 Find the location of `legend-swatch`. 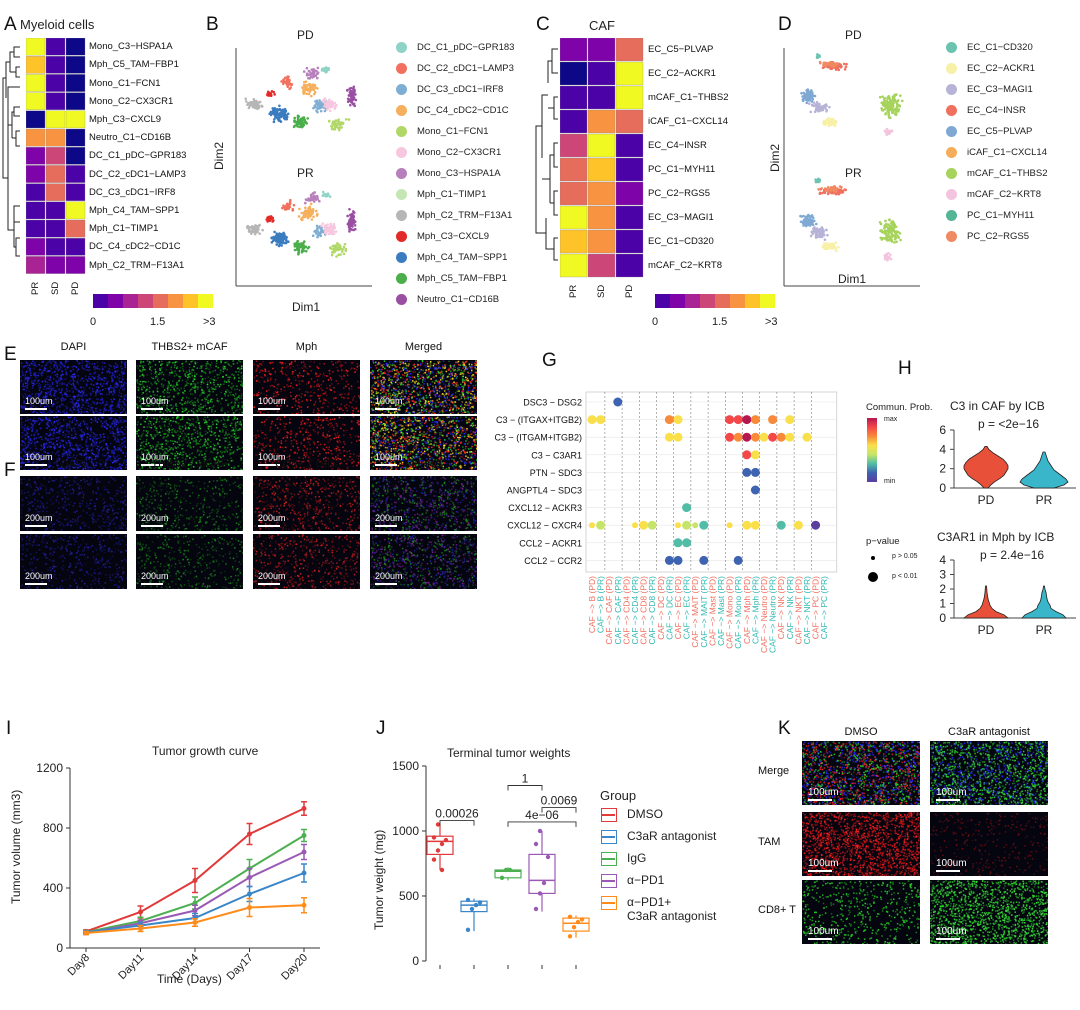

legend-swatch is located at coordinates (401, 236).